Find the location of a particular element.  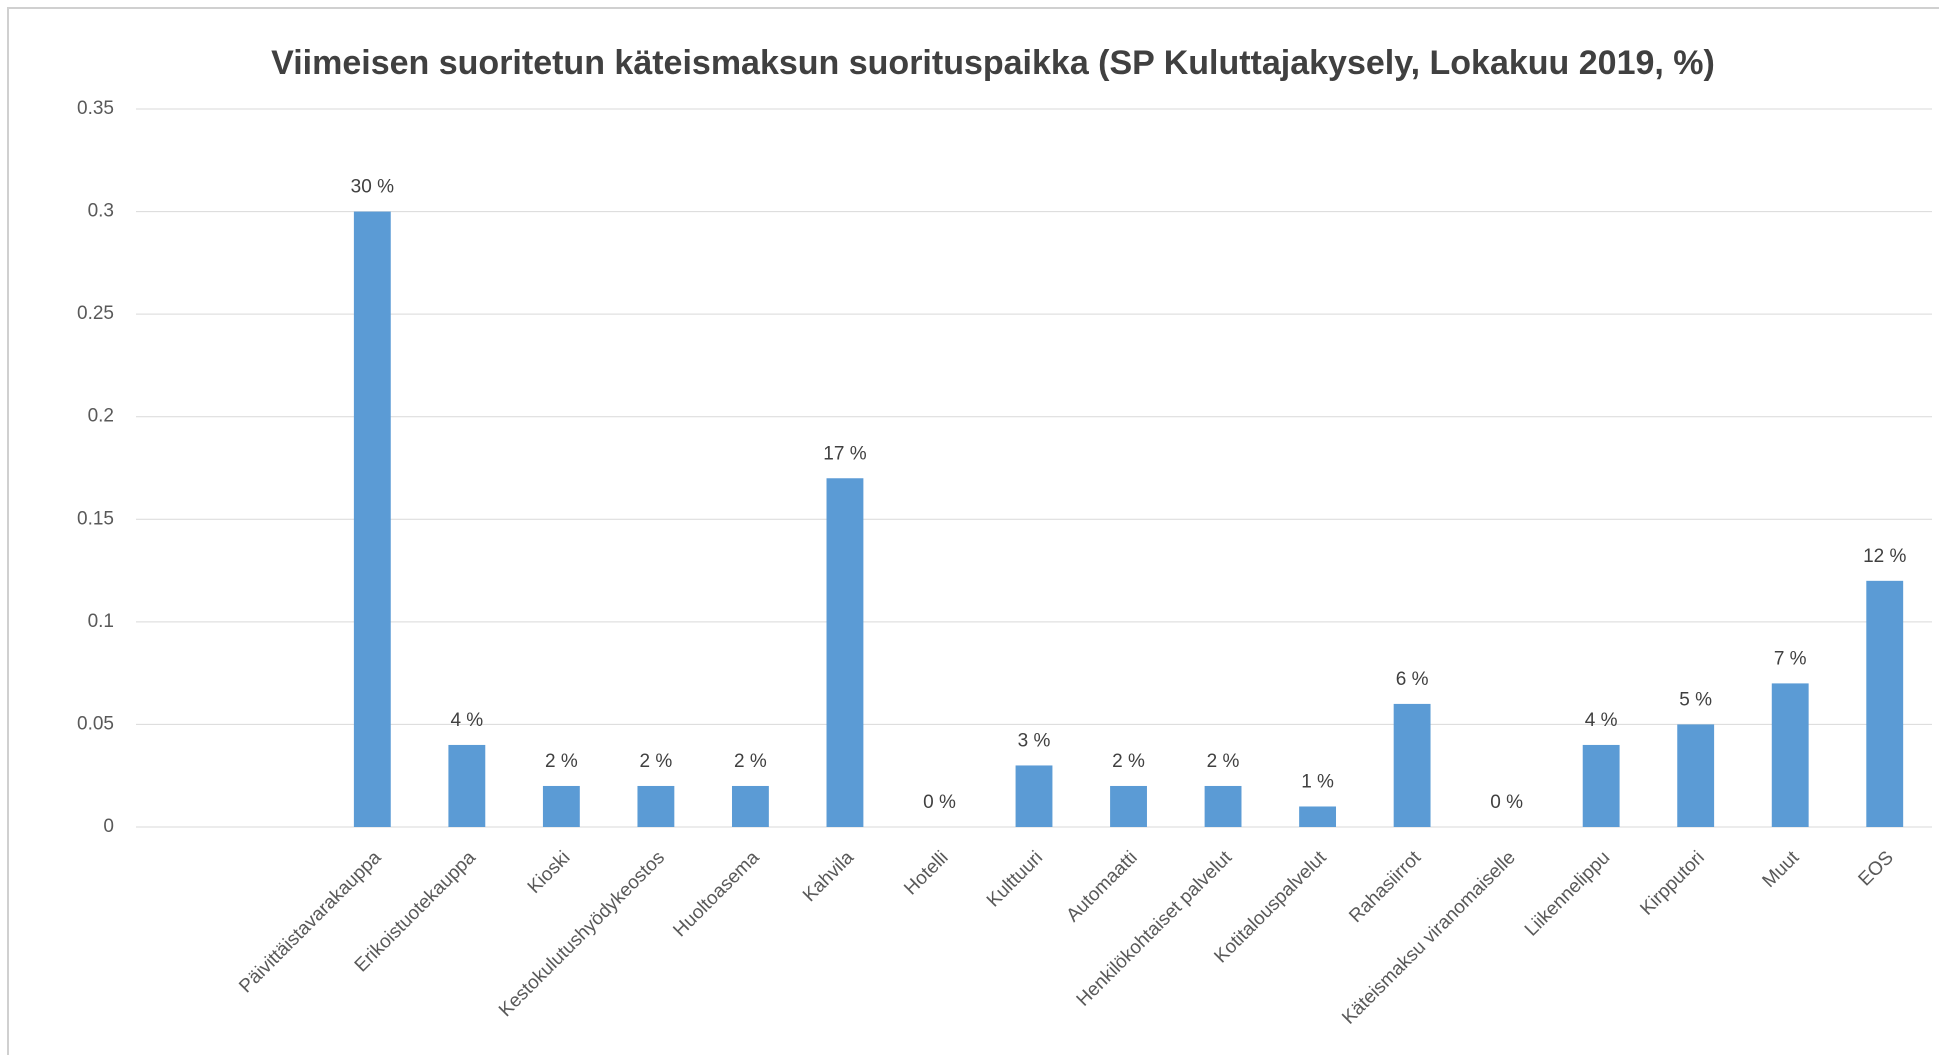

y-tick-label: 0.3 is located at coordinates (101, 211).